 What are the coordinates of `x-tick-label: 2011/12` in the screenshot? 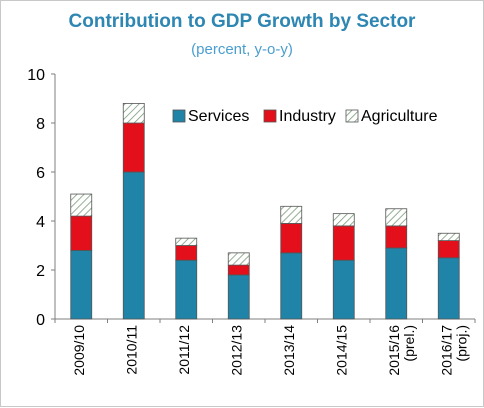 It's located at (184, 350).